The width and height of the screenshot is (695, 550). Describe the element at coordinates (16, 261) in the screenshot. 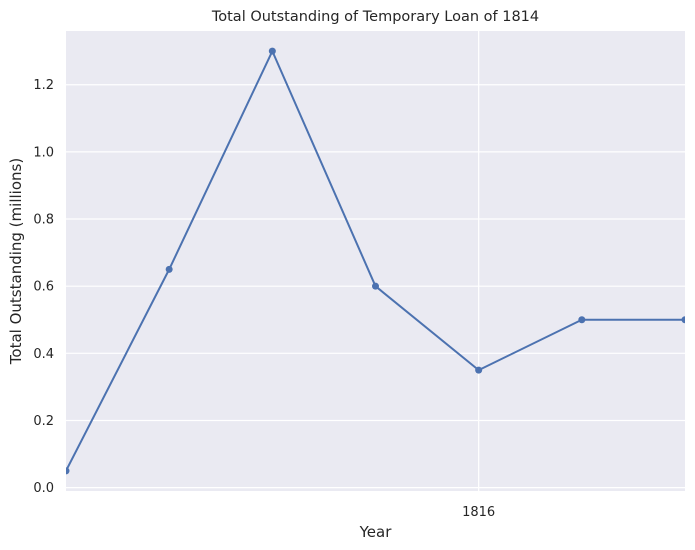

I see `y-axis-title: Total Outstanding (millions)` at that location.